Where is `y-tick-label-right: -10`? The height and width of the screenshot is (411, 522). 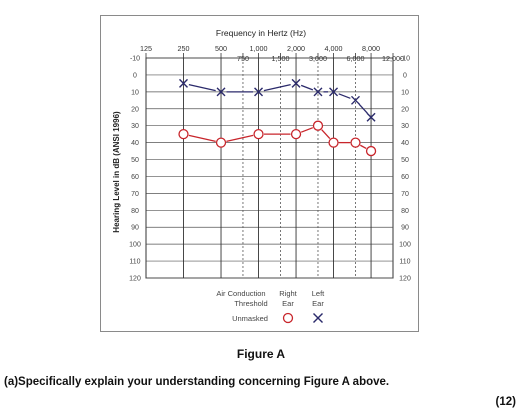 y-tick-label-right: -10 is located at coordinates (405, 59).